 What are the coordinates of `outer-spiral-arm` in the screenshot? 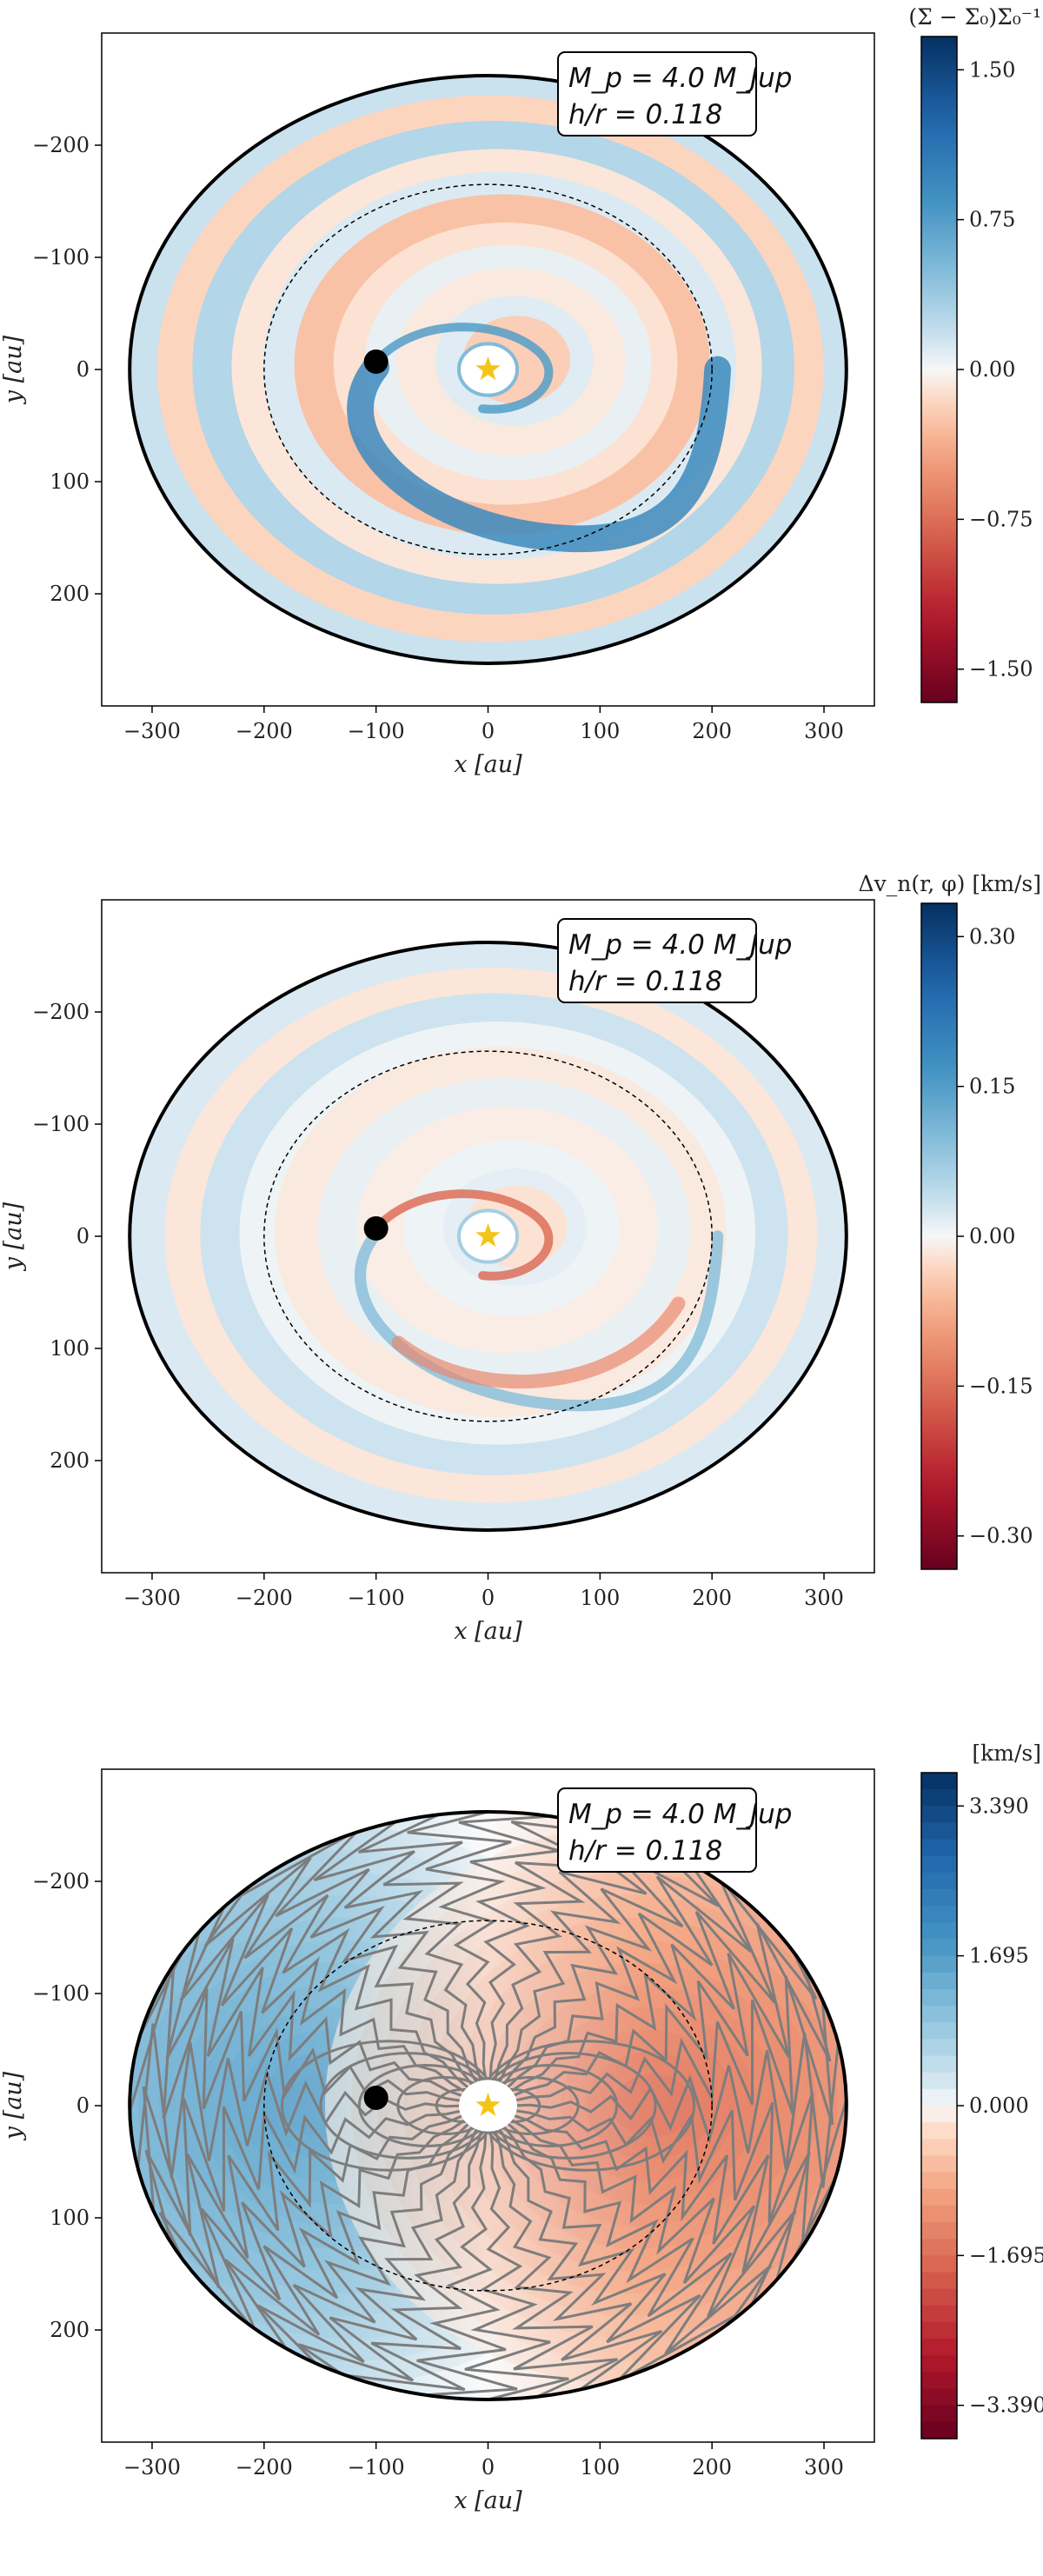 It's located at (539, 453).